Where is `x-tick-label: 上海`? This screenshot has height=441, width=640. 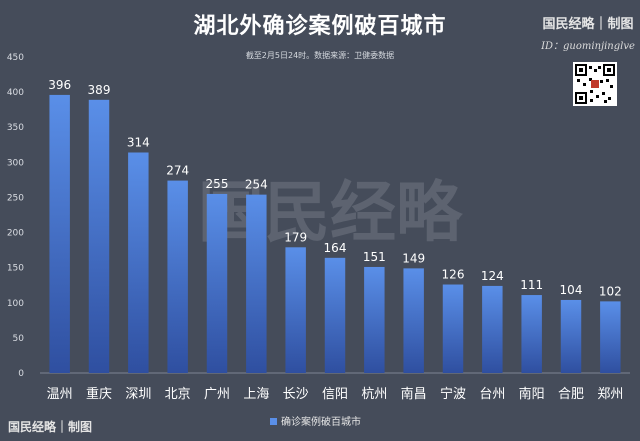
x-tick-label: 上海 is located at coordinates (256, 394).